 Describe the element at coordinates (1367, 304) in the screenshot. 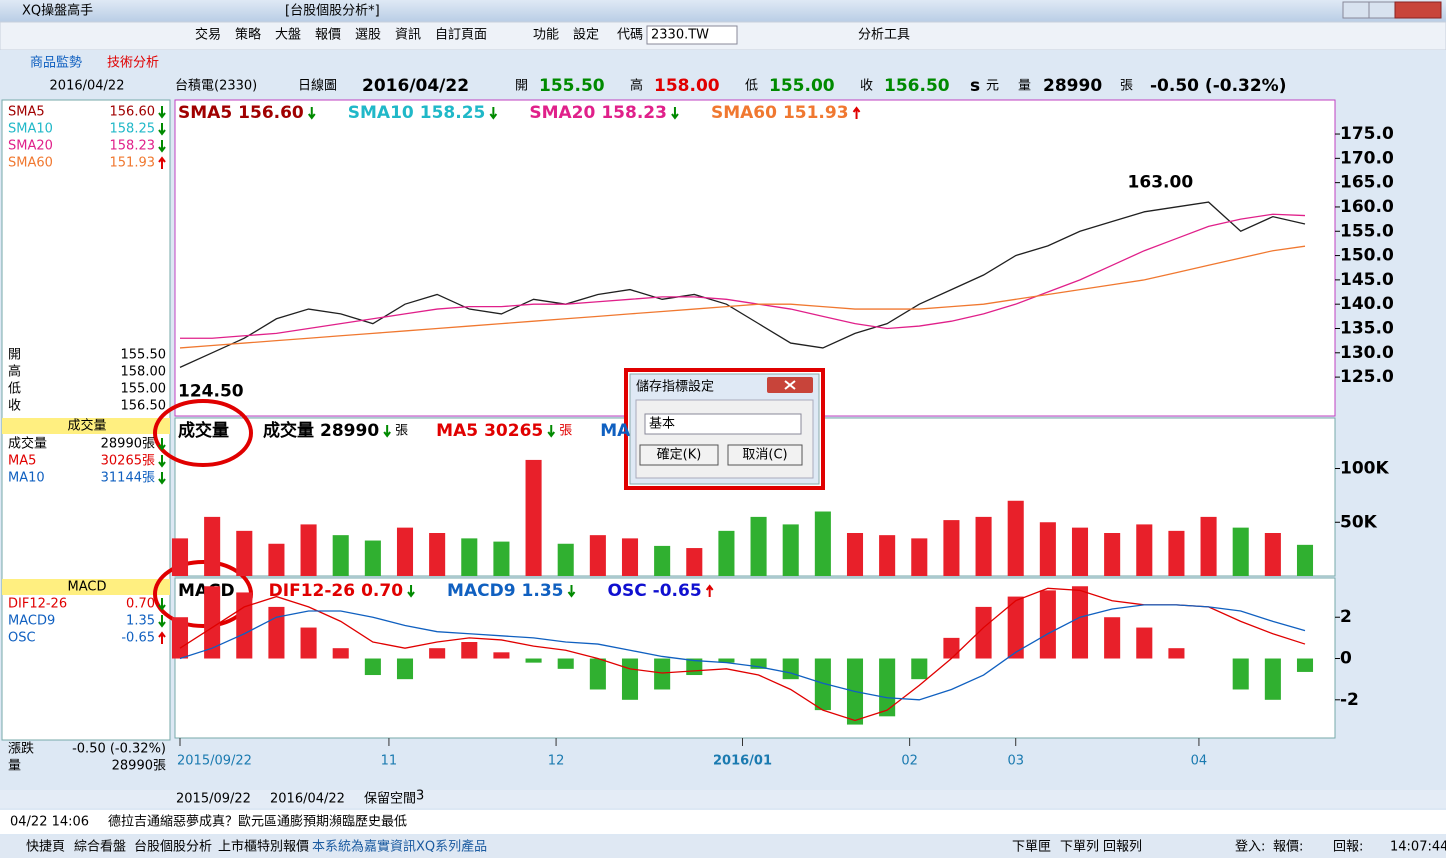

I see `y-tick-label: 140.0` at that location.